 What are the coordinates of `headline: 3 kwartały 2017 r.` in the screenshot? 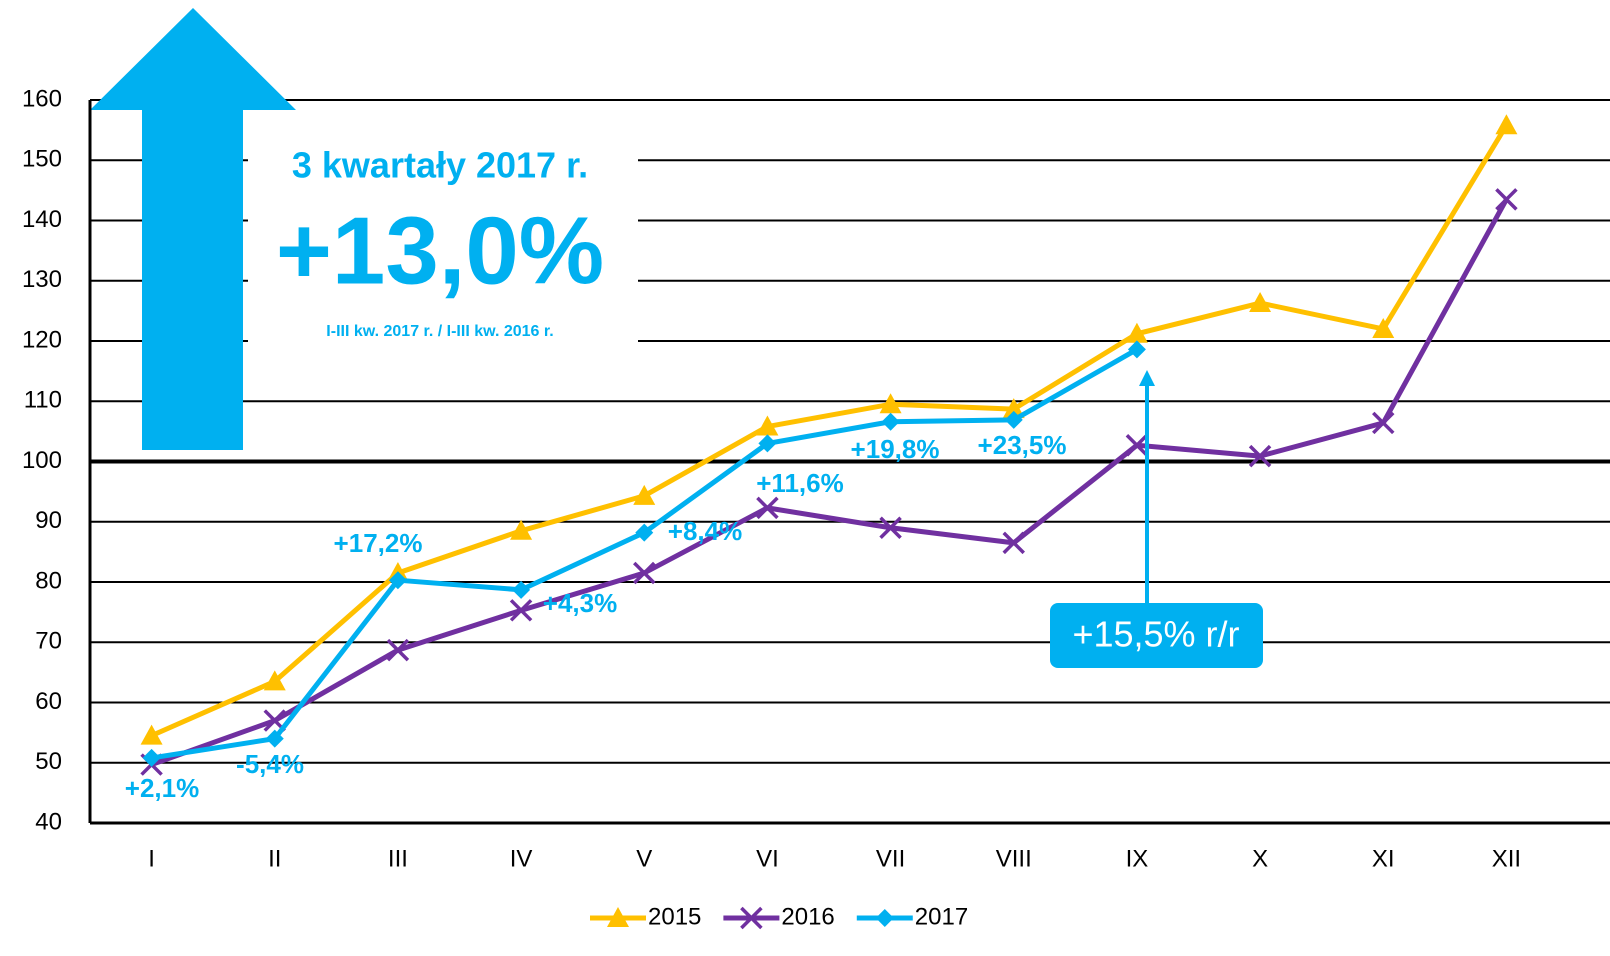 It's located at (440, 165).